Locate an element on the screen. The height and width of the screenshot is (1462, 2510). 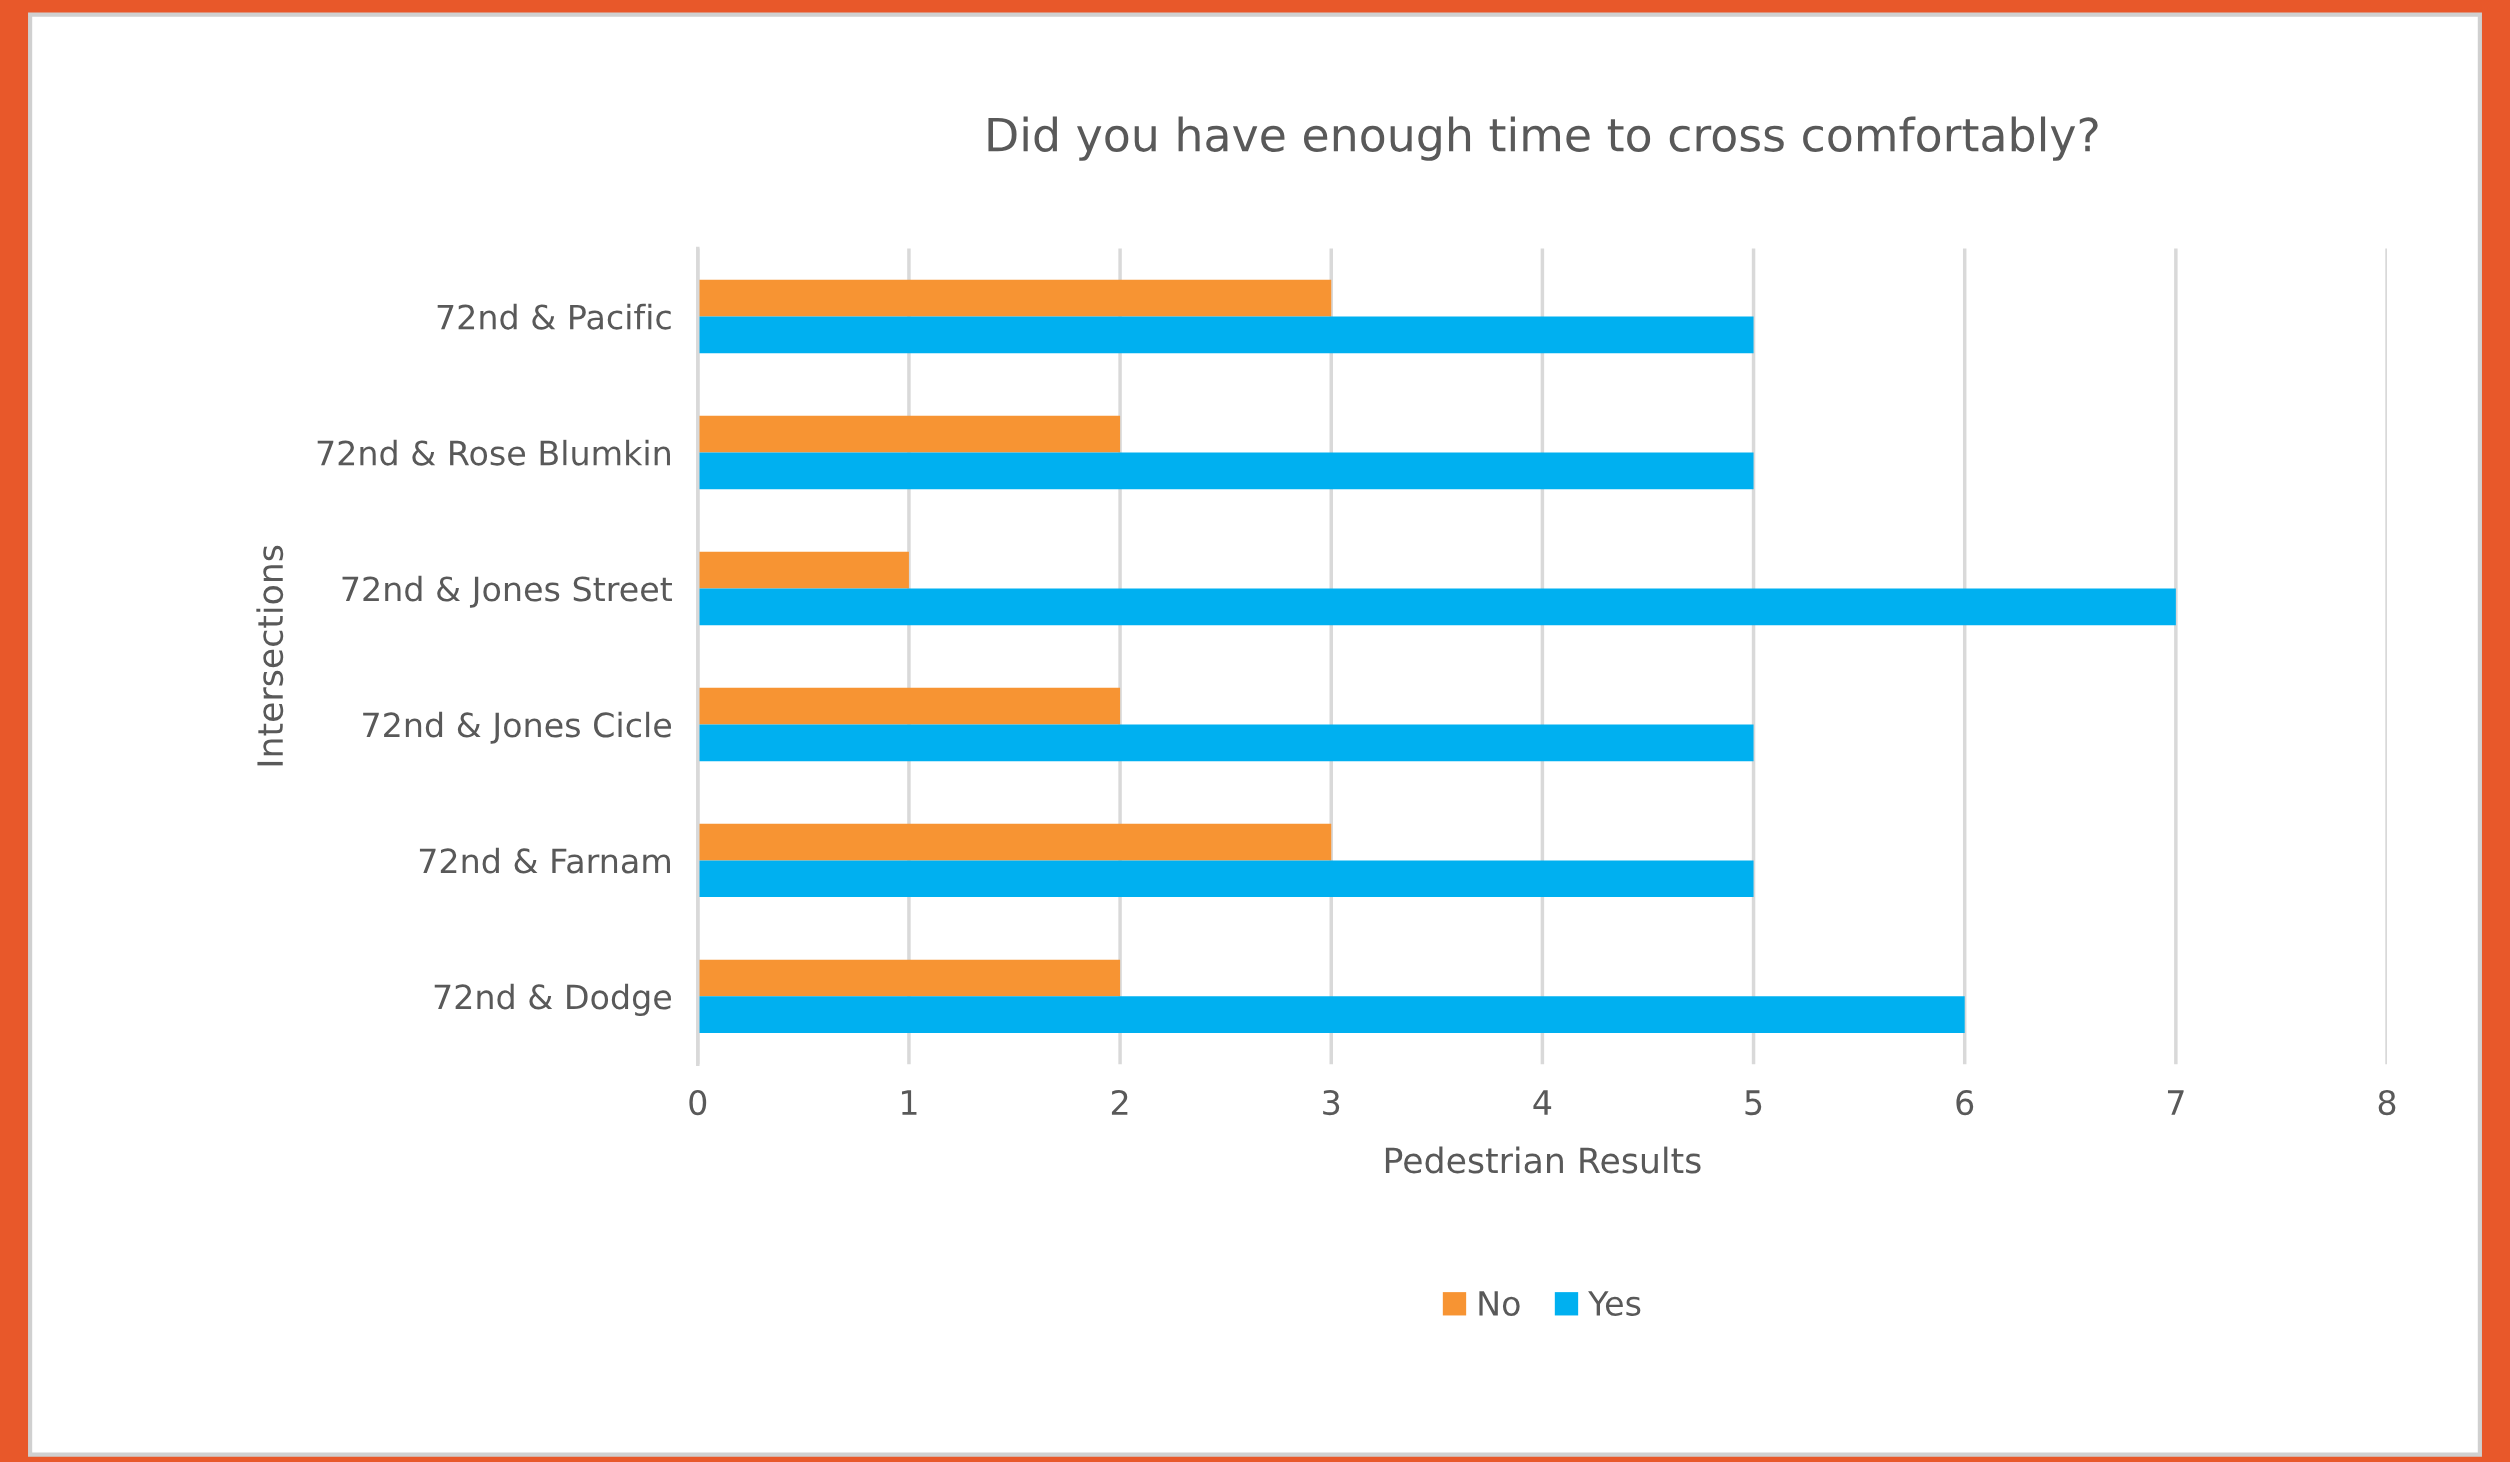
x-tick-label: 6 is located at coordinates (1965, 1102).